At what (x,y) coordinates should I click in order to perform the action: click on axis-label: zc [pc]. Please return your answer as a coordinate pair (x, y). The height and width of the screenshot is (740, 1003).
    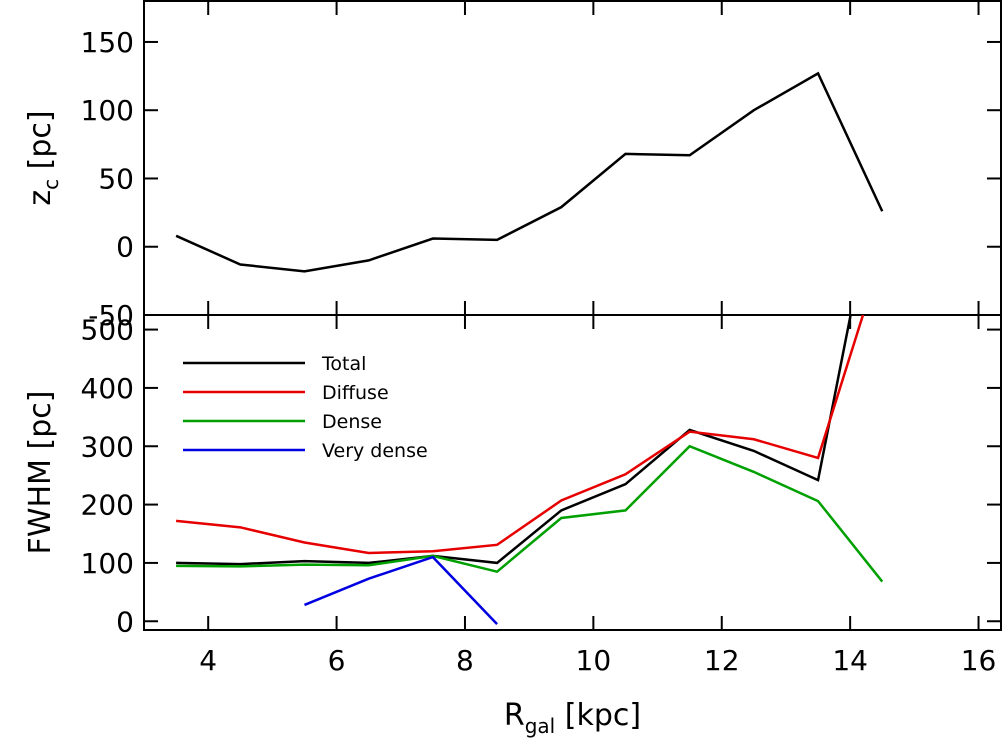
    Looking at the image, I should click on (43, 157).